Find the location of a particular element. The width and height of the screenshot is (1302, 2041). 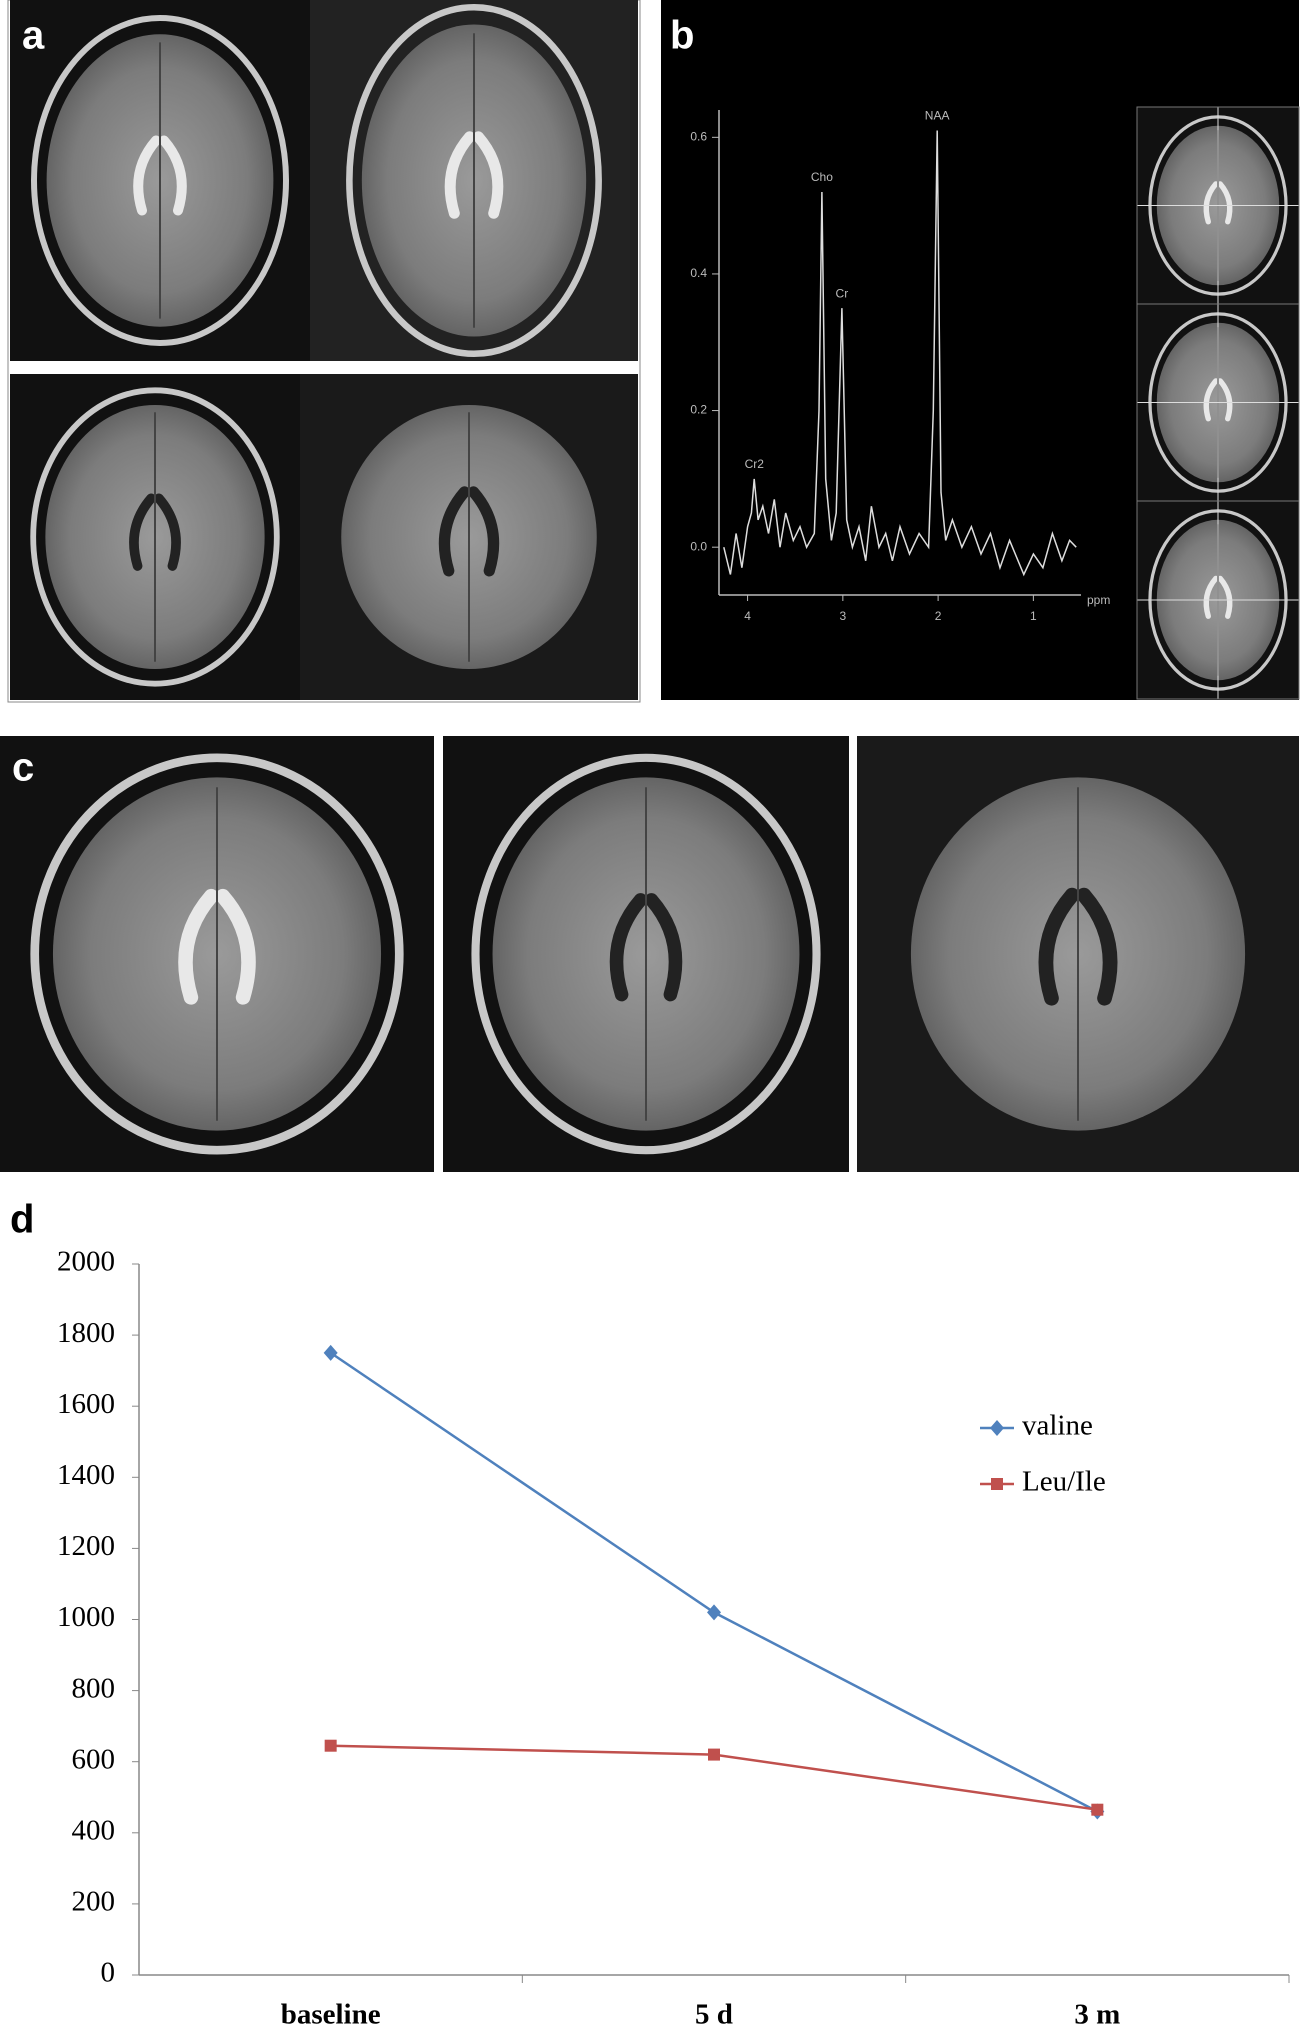

y-tick-label: 1600 is located at coordinates (86, 1404).